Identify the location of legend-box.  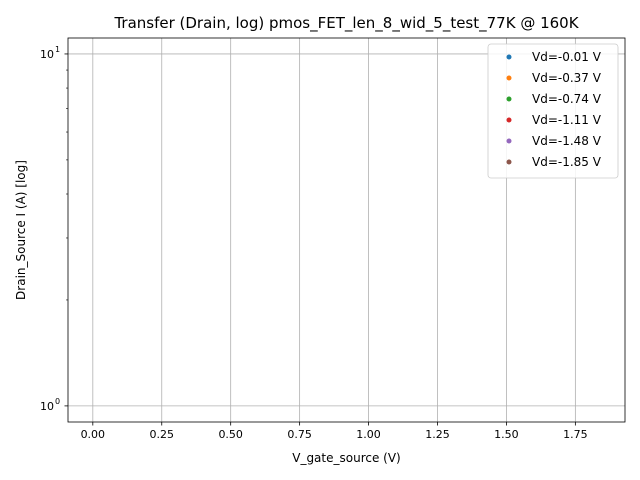
(553, 111).